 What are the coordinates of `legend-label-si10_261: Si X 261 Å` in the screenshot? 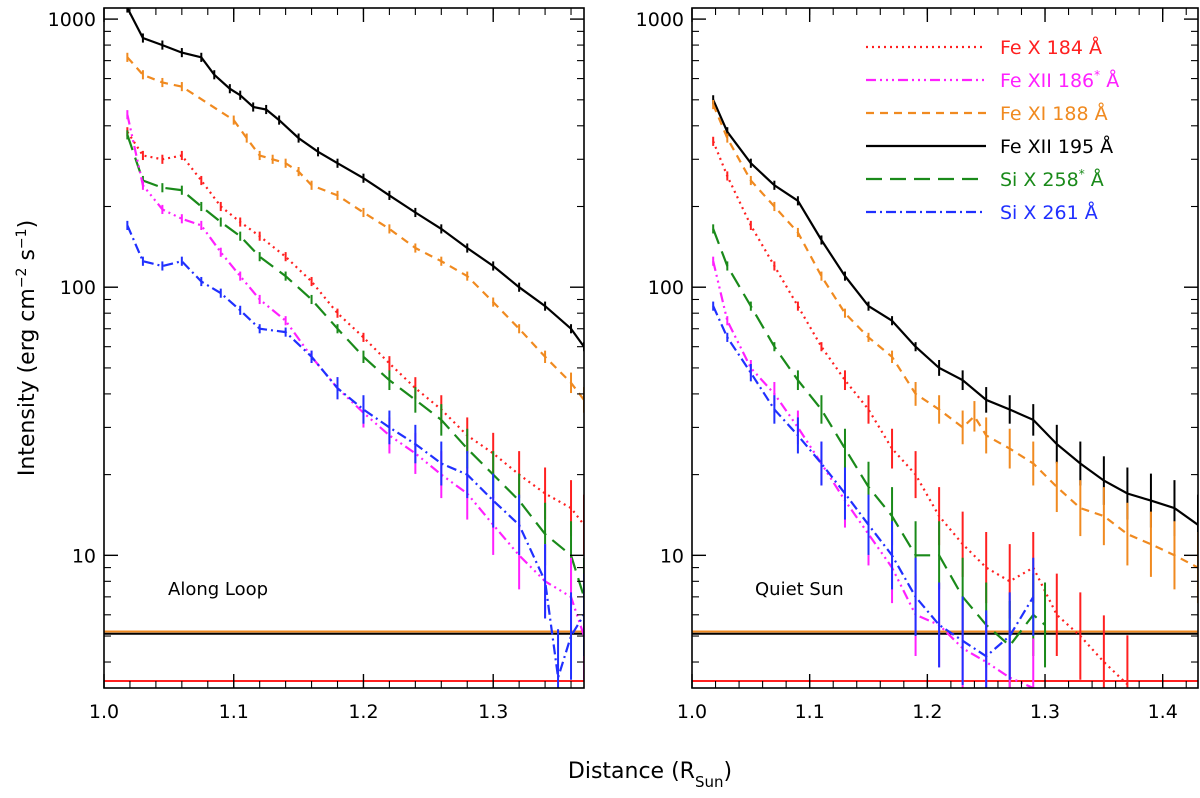 It's located at (1049, 212).